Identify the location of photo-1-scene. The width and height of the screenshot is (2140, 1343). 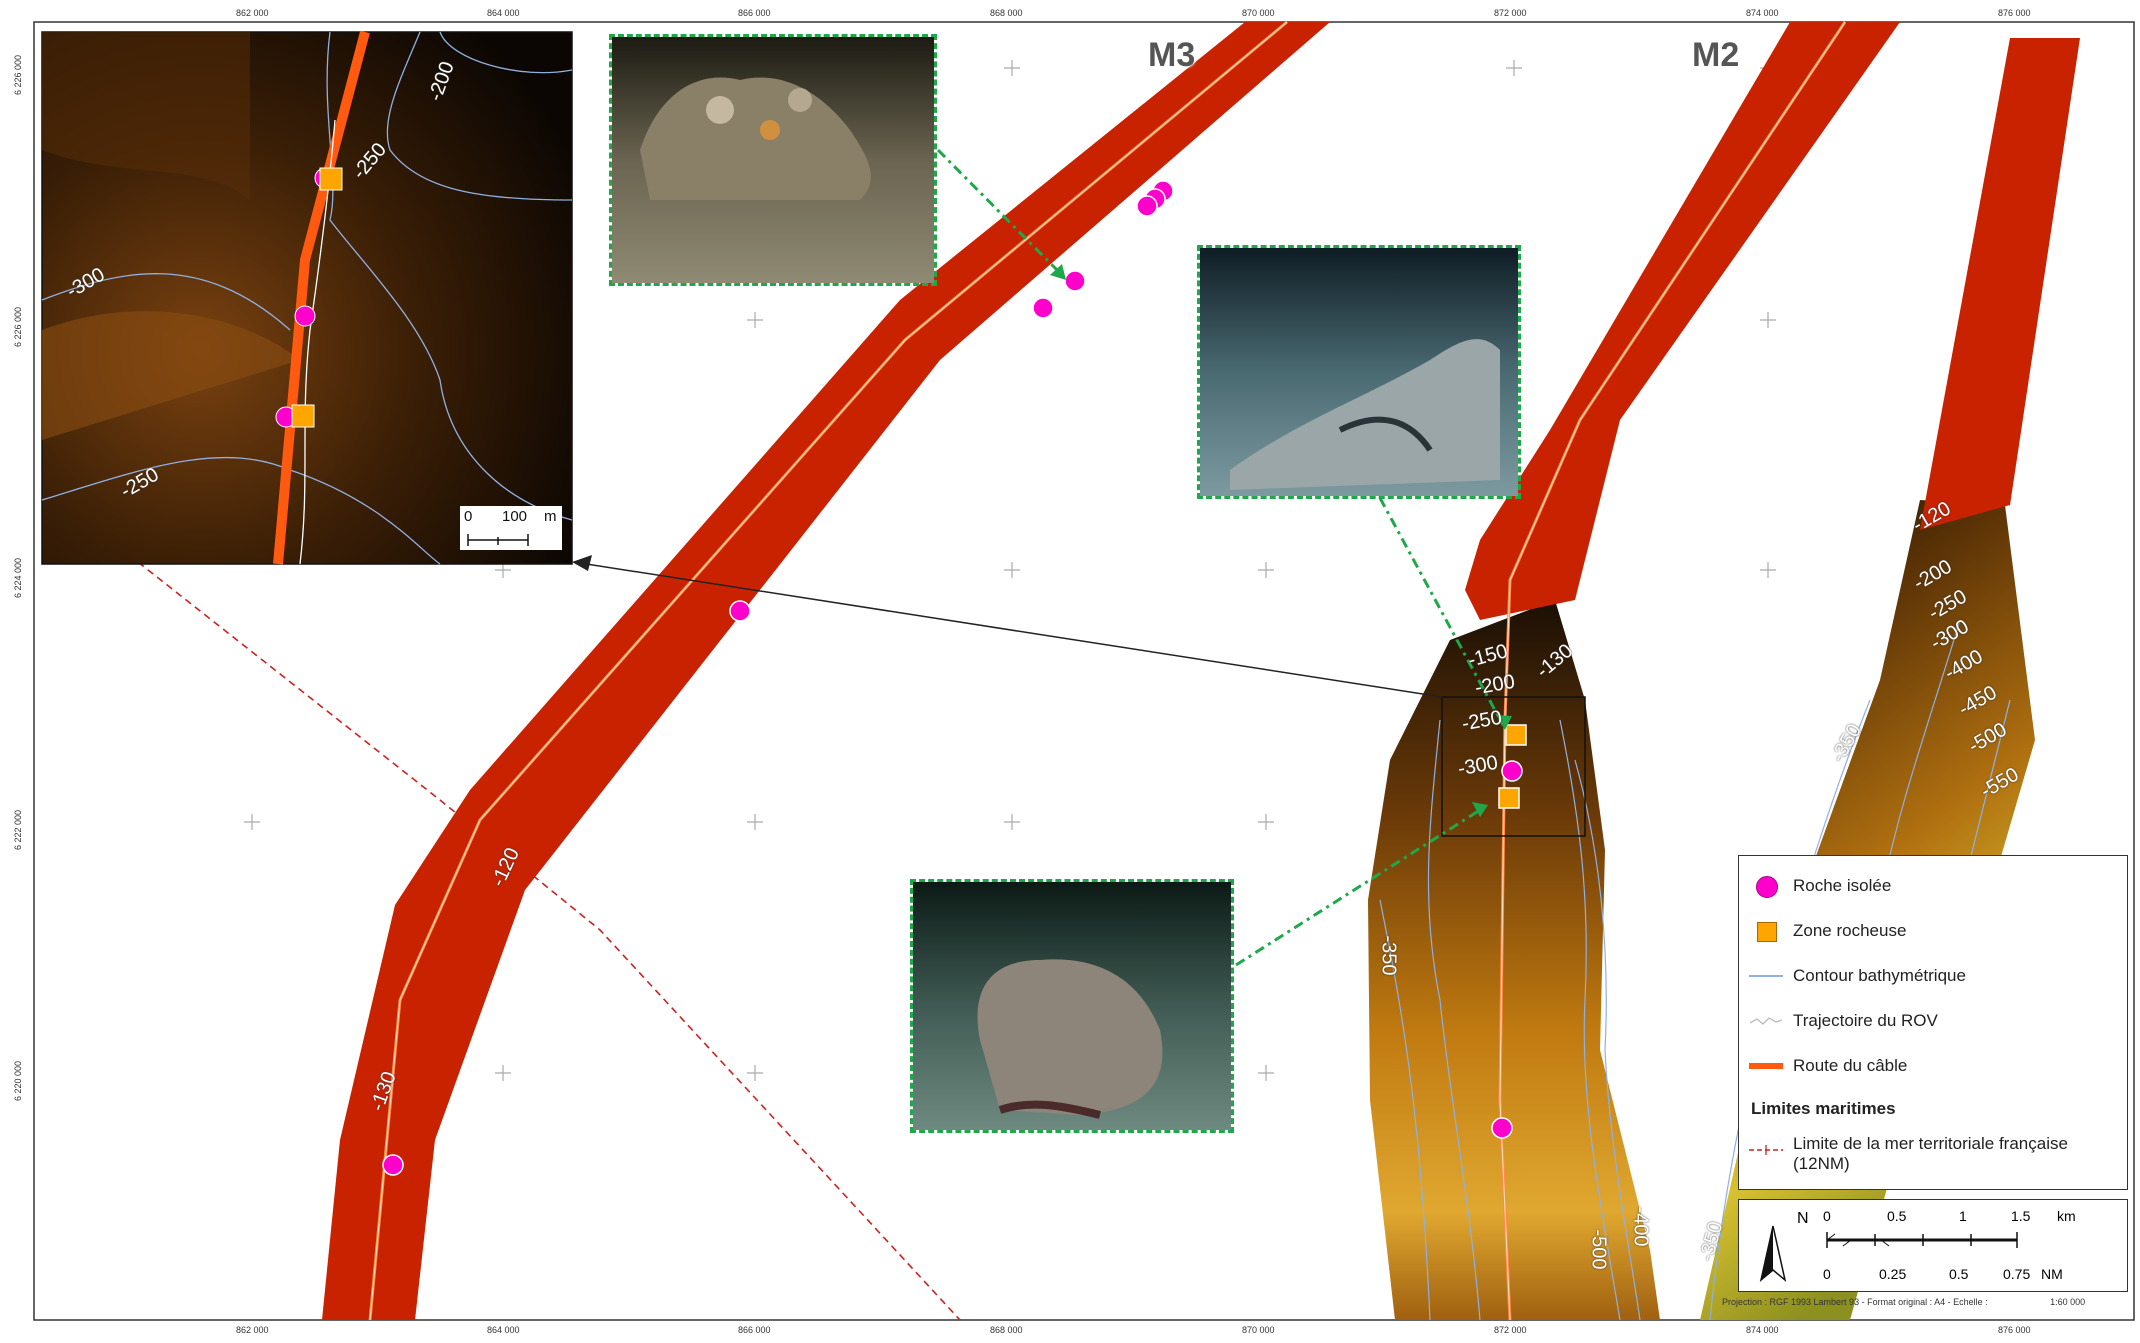
(773, 160).